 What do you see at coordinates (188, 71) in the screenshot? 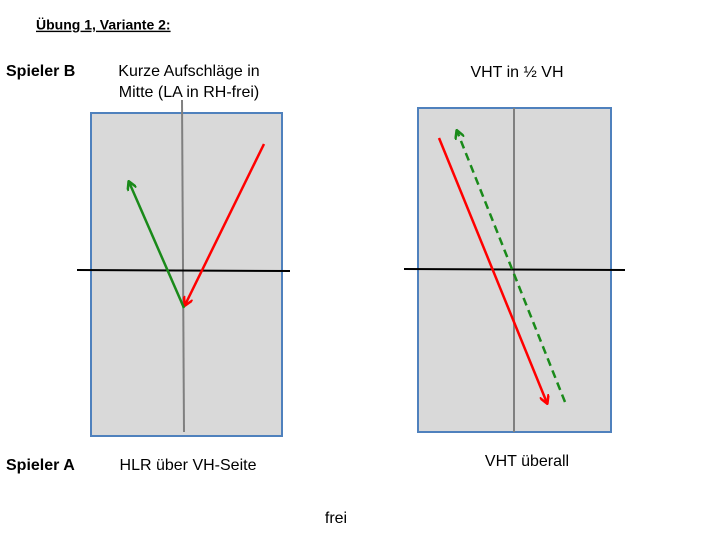
I see `top-label: Kurze Aufschläge in` at bounding box center [188, 71].